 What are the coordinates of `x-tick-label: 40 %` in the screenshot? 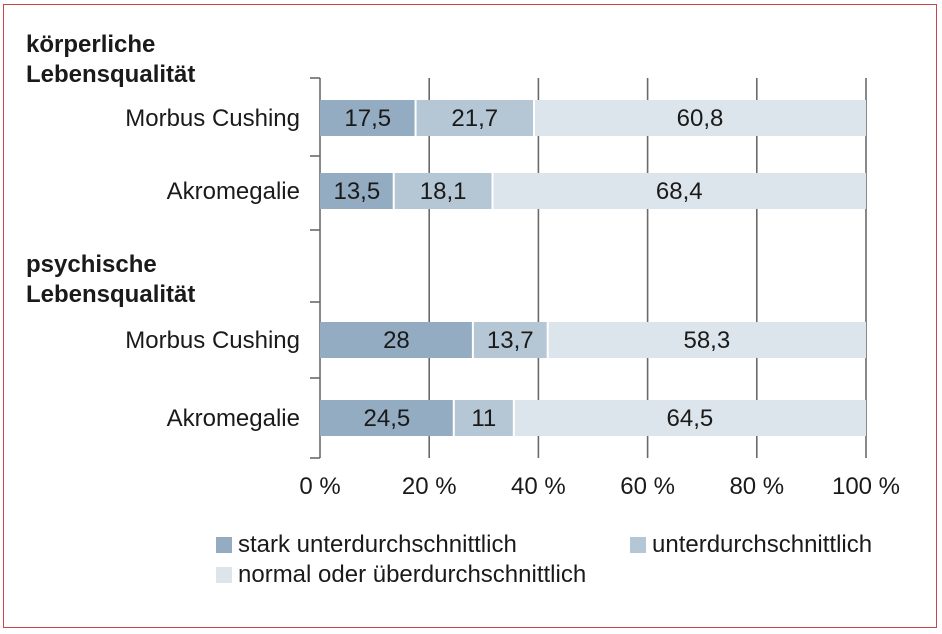 It's located at (538, 486).